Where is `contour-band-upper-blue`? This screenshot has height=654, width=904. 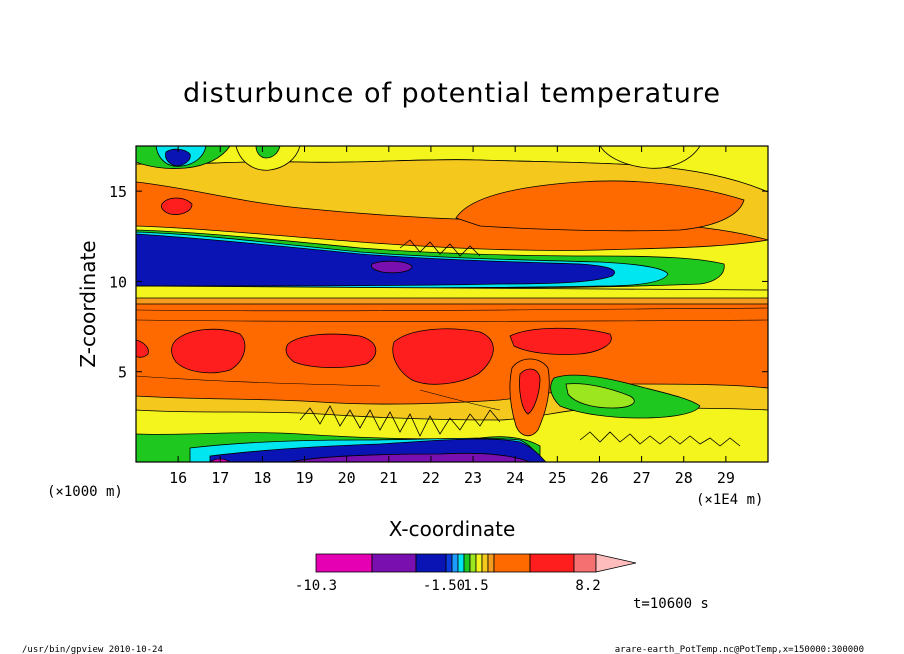 contour-band-upper-blue is located at coordinates (375, 260).